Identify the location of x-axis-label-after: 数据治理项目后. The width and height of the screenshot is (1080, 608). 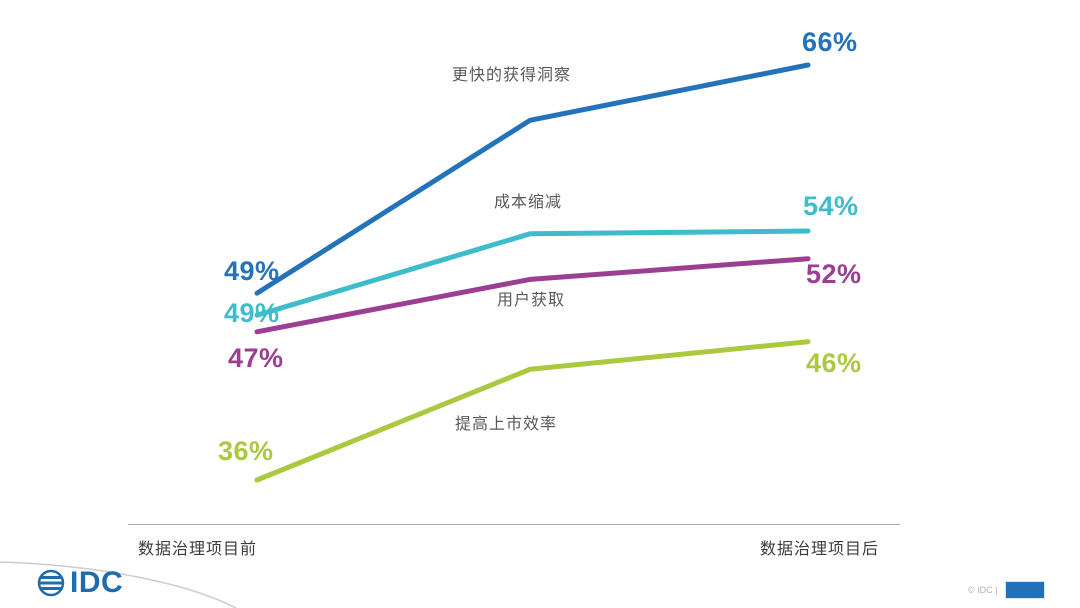
(820, 549).